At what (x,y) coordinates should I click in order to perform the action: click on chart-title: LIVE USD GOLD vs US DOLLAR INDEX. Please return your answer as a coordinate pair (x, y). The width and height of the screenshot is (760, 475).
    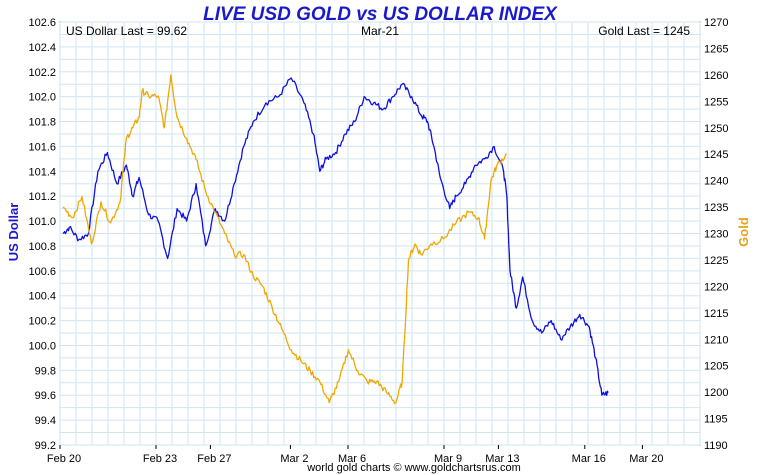
    Looking at the image, I should click on (380, 14).